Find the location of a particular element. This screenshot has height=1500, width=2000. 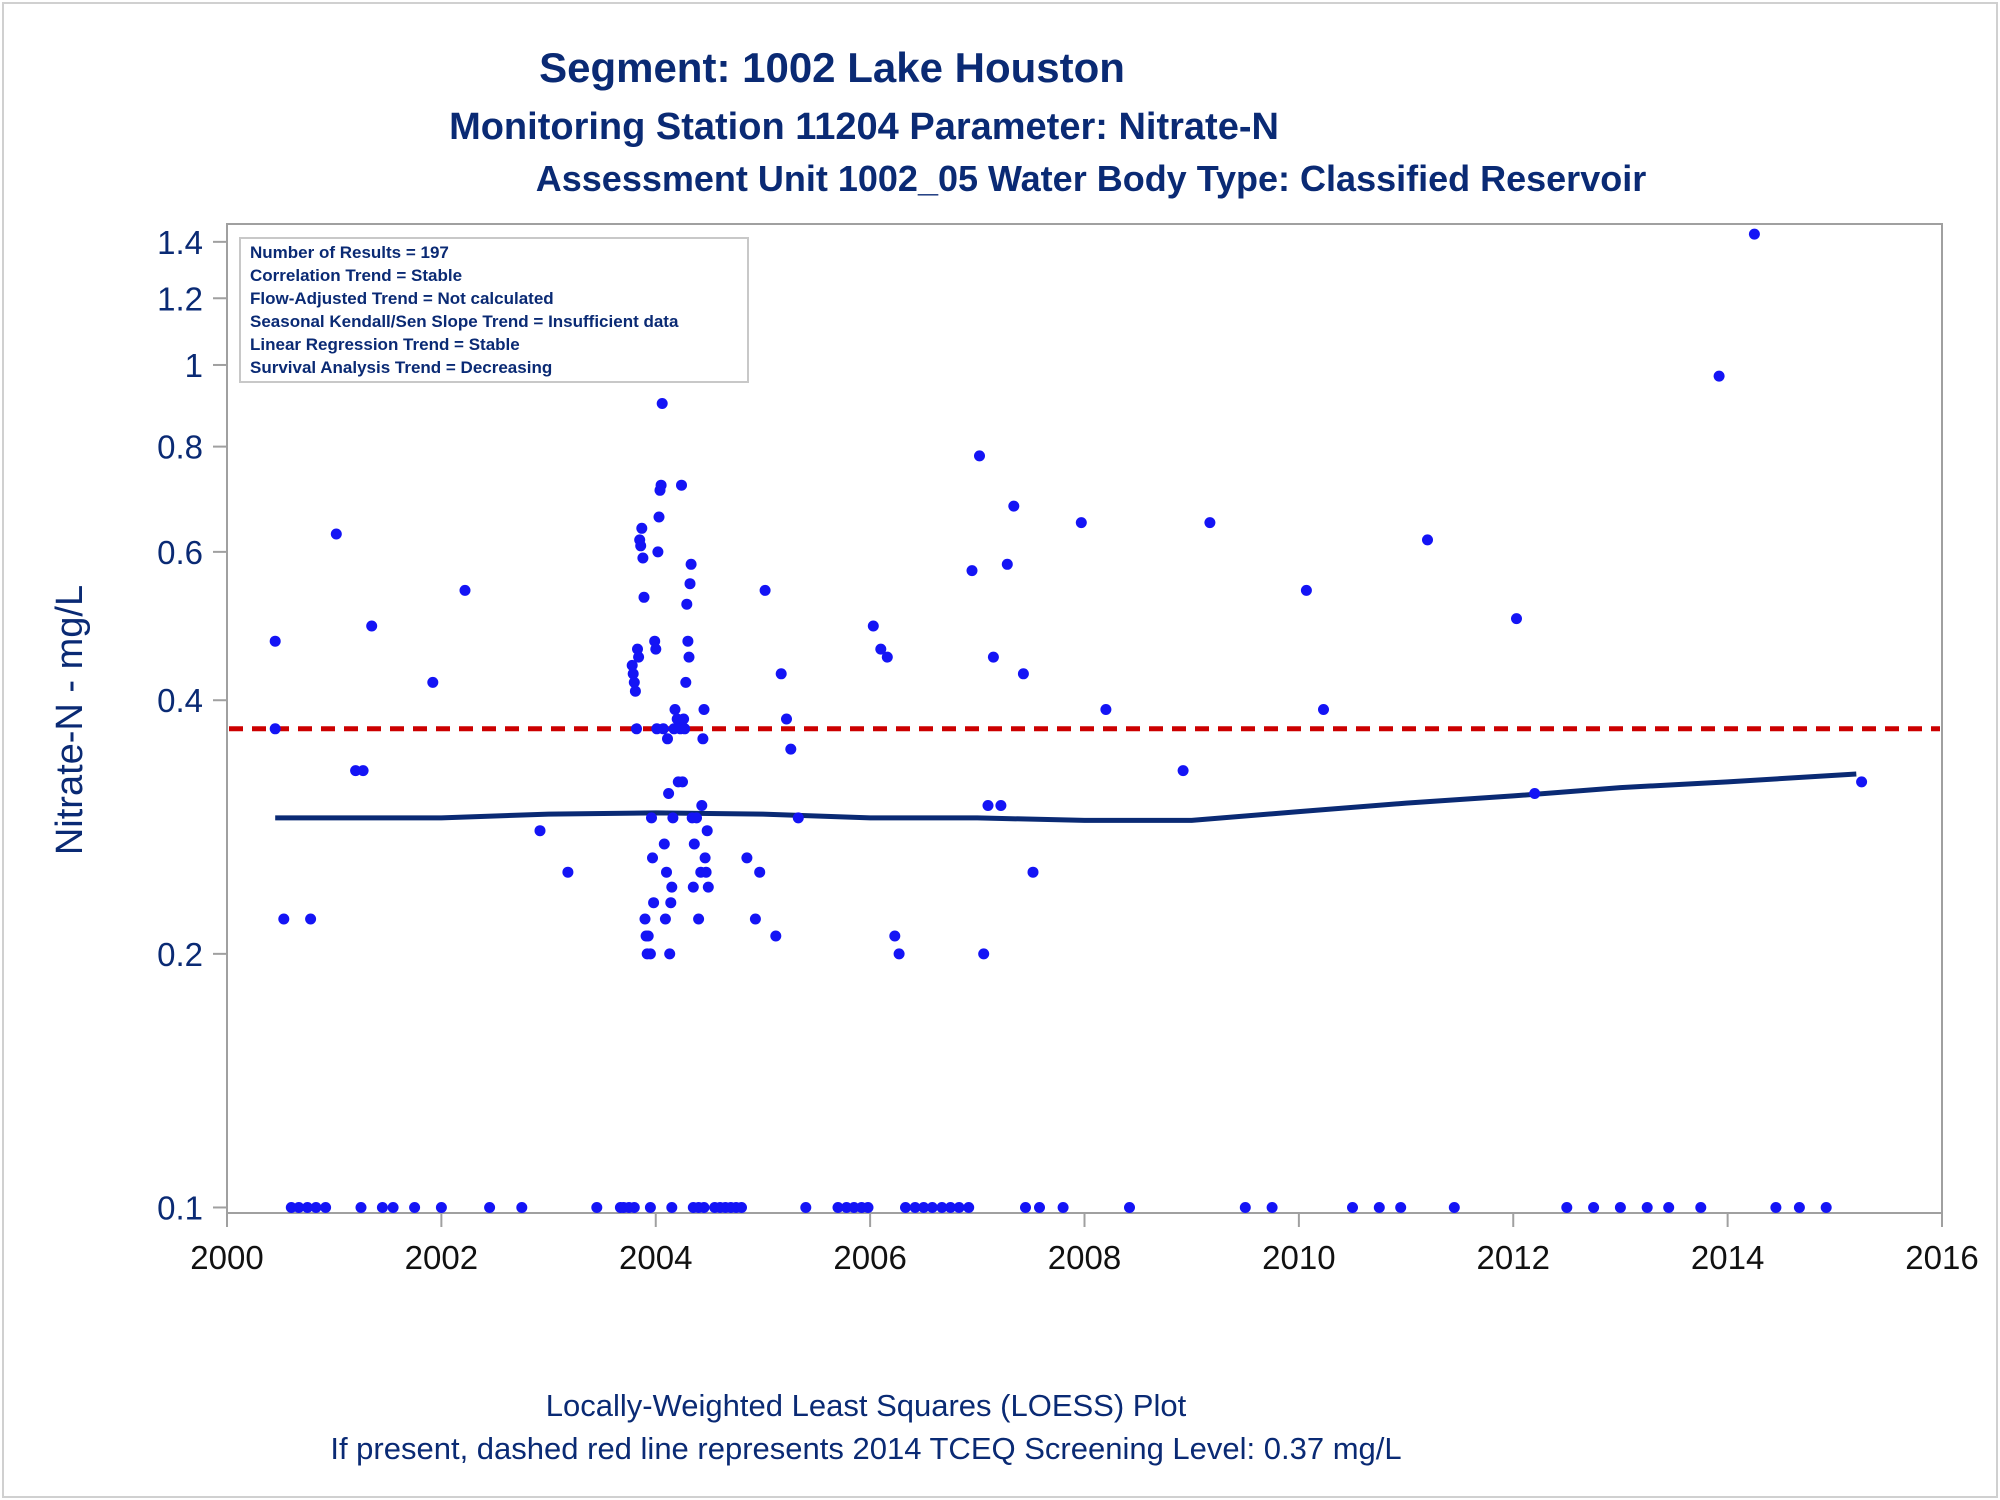

loess-curve is located at coordinates (1066, 797).